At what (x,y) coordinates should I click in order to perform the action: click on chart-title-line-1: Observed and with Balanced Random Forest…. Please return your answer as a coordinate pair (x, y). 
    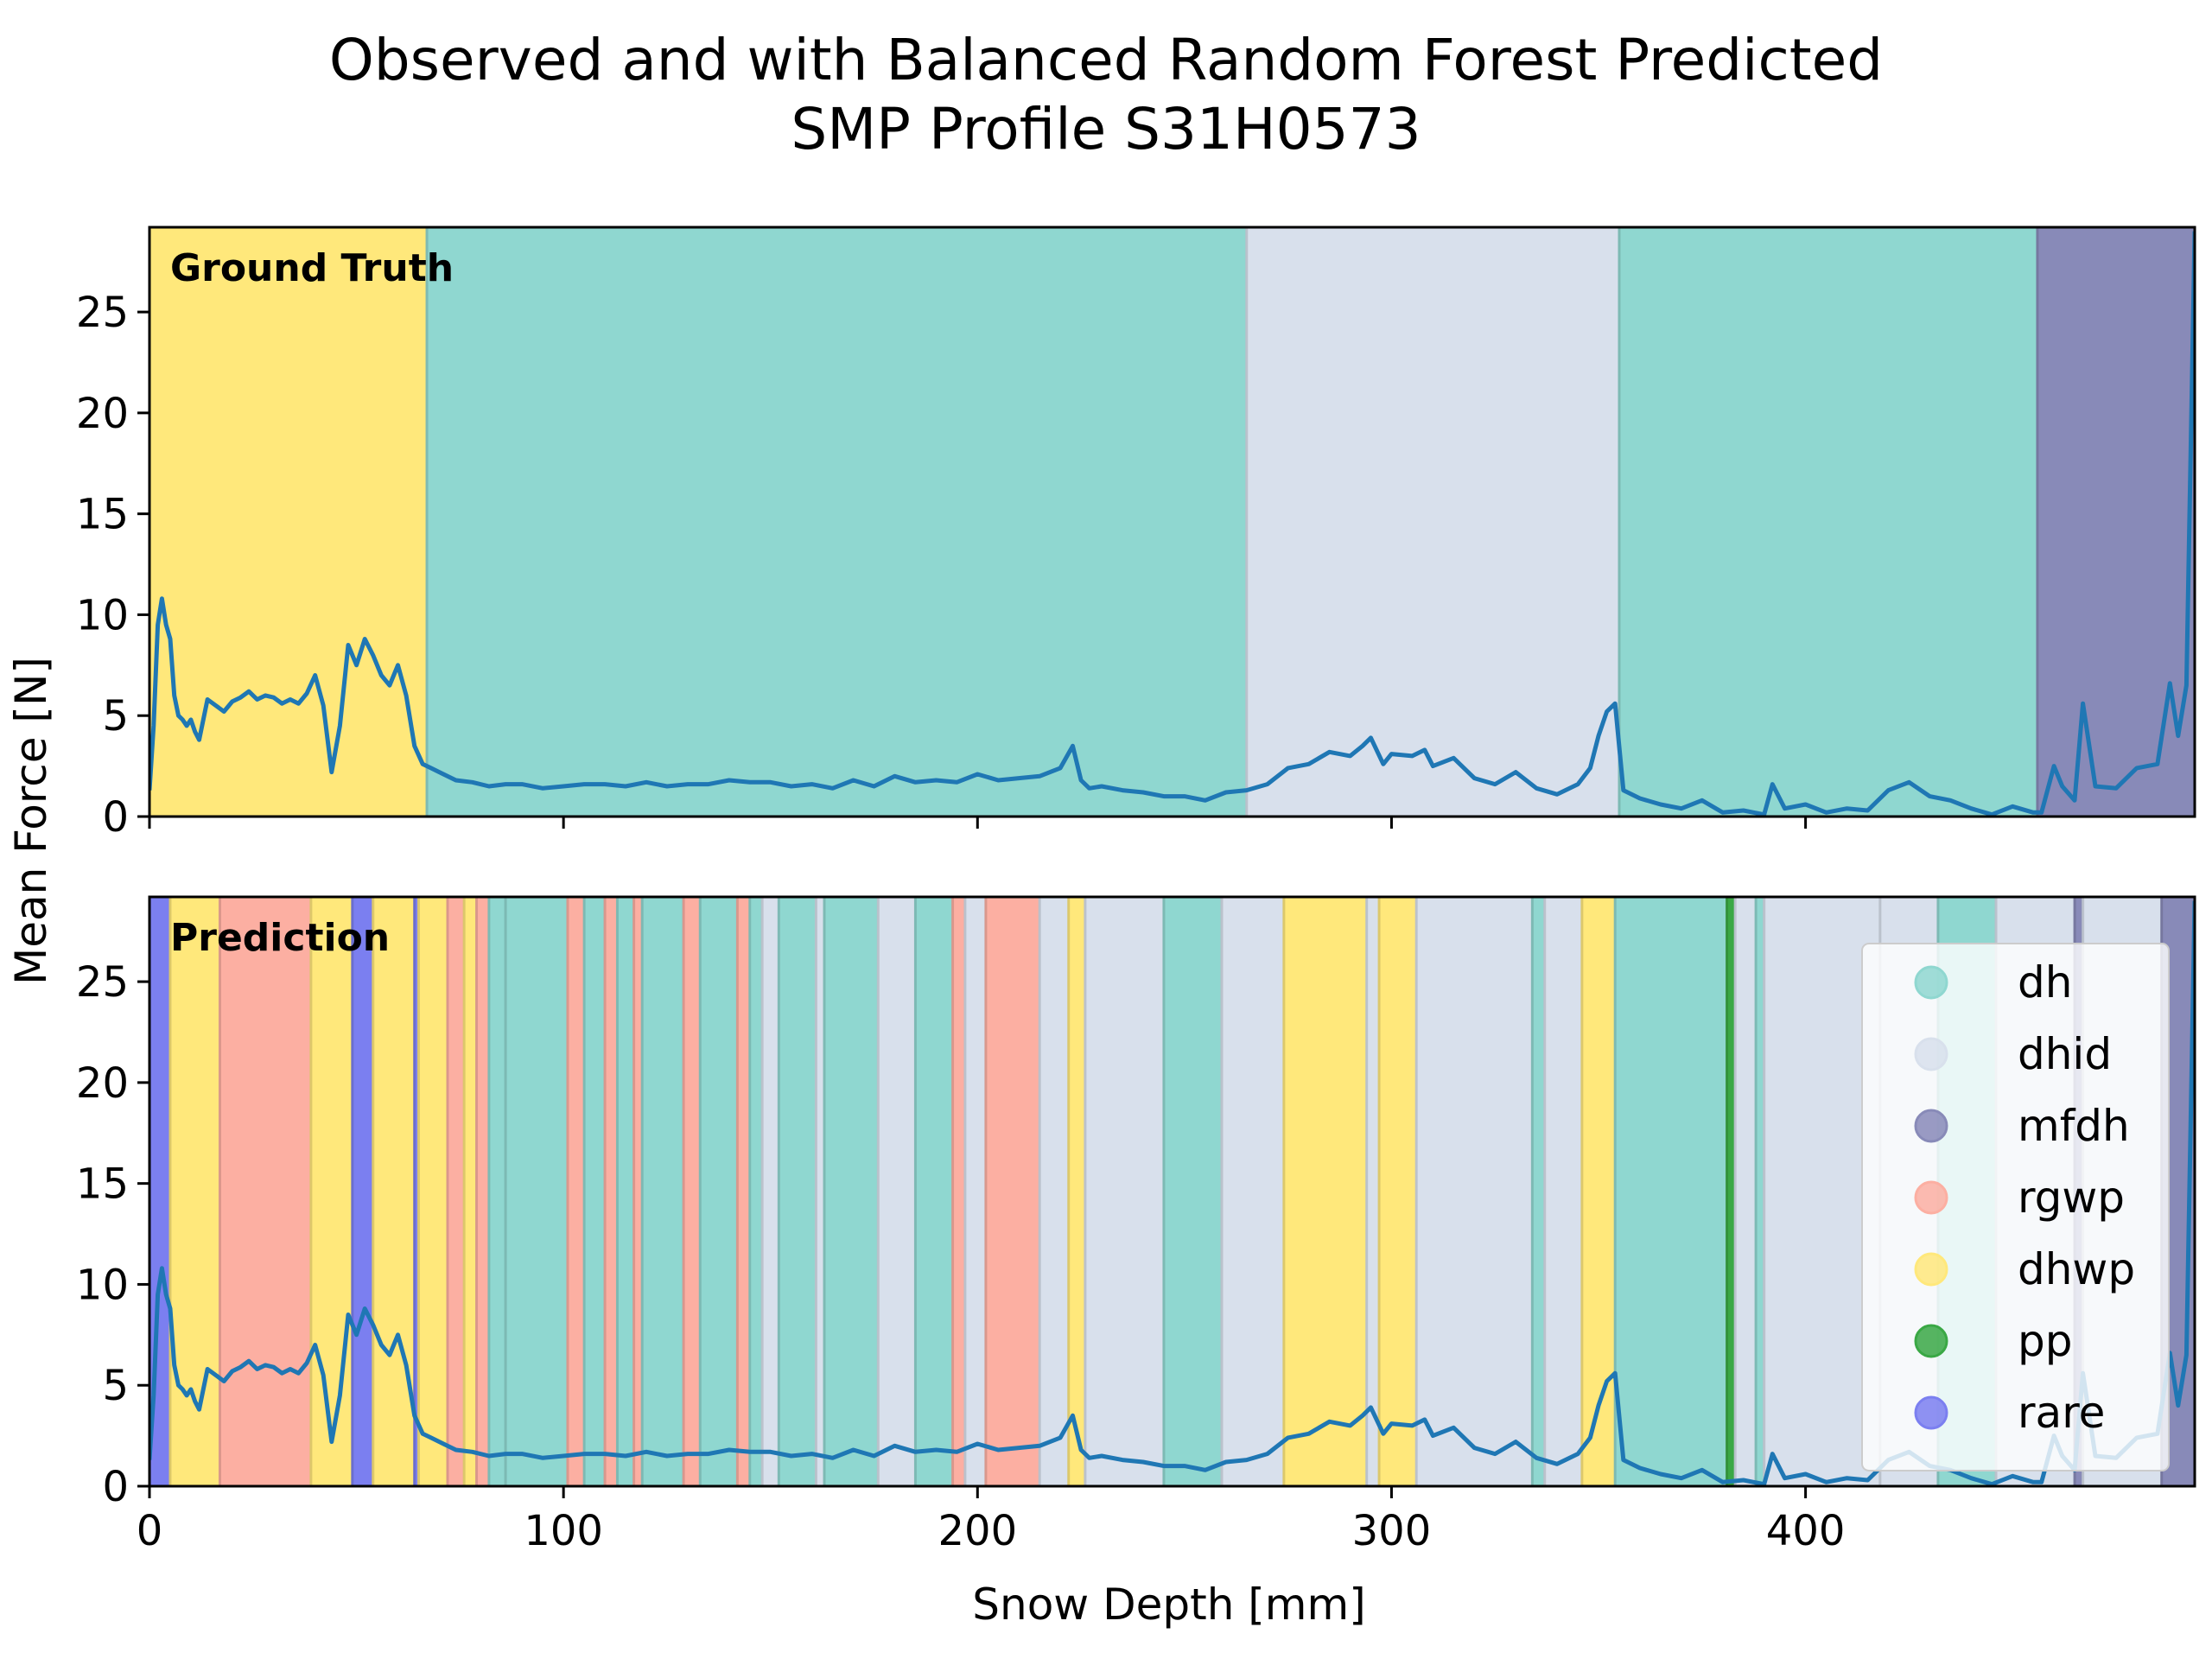
    Looking at the image, I should click on (1106, 60).